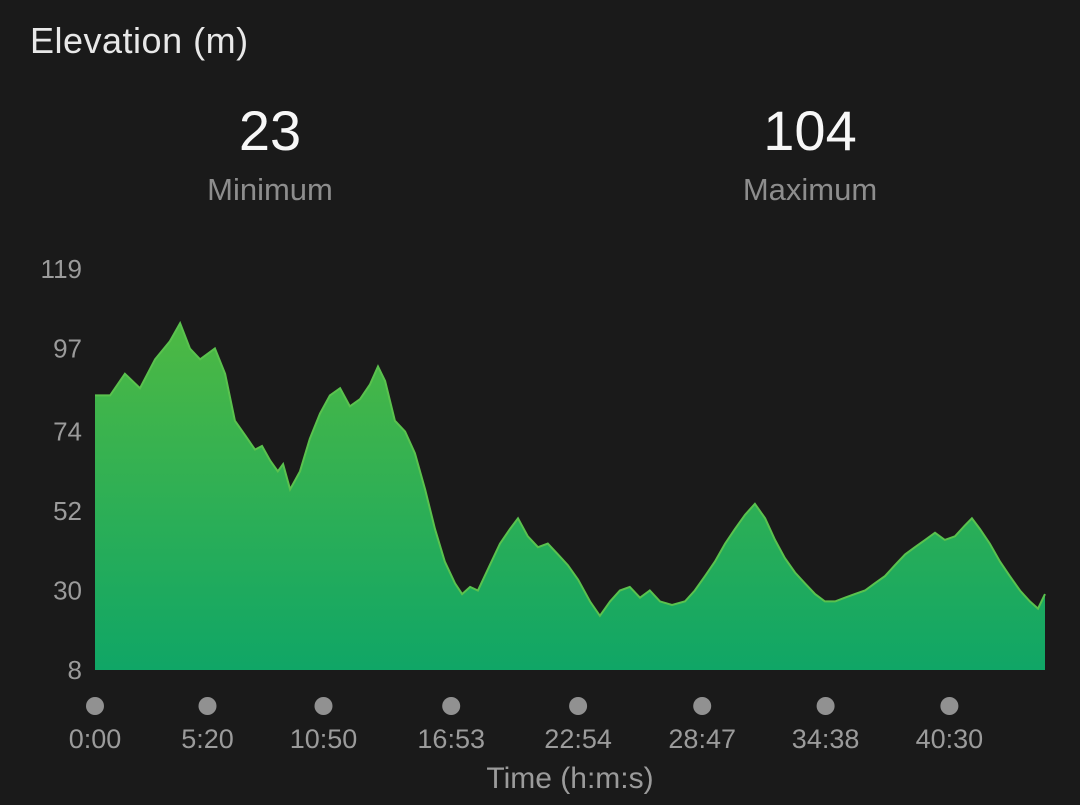 Image resolution: width=1080 pixels, height=805 pixels. I want to click on stats-row: 23 Minimum 104 Maximum, so click(540, 154).